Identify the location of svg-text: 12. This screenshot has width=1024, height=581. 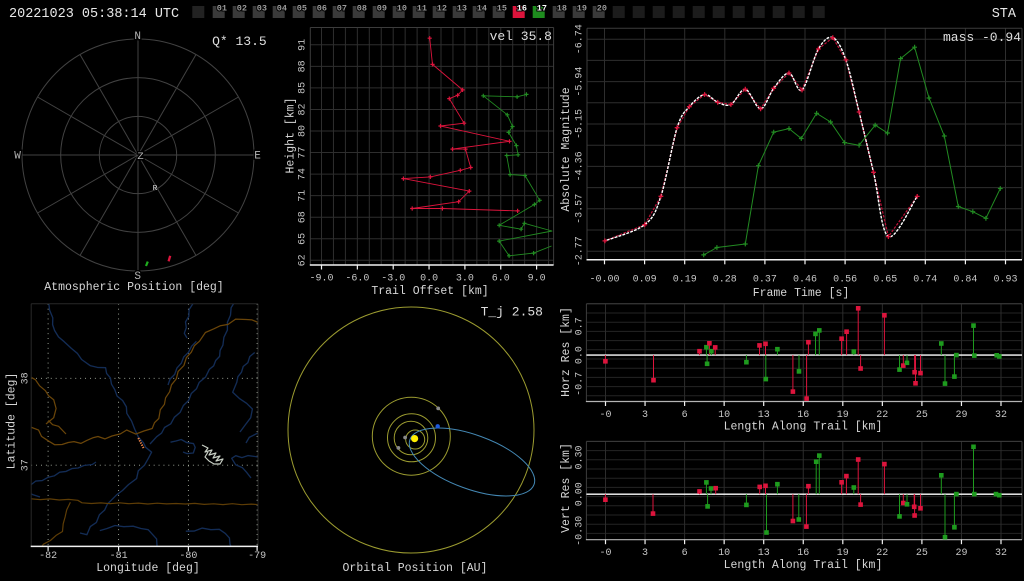
(442, 9).